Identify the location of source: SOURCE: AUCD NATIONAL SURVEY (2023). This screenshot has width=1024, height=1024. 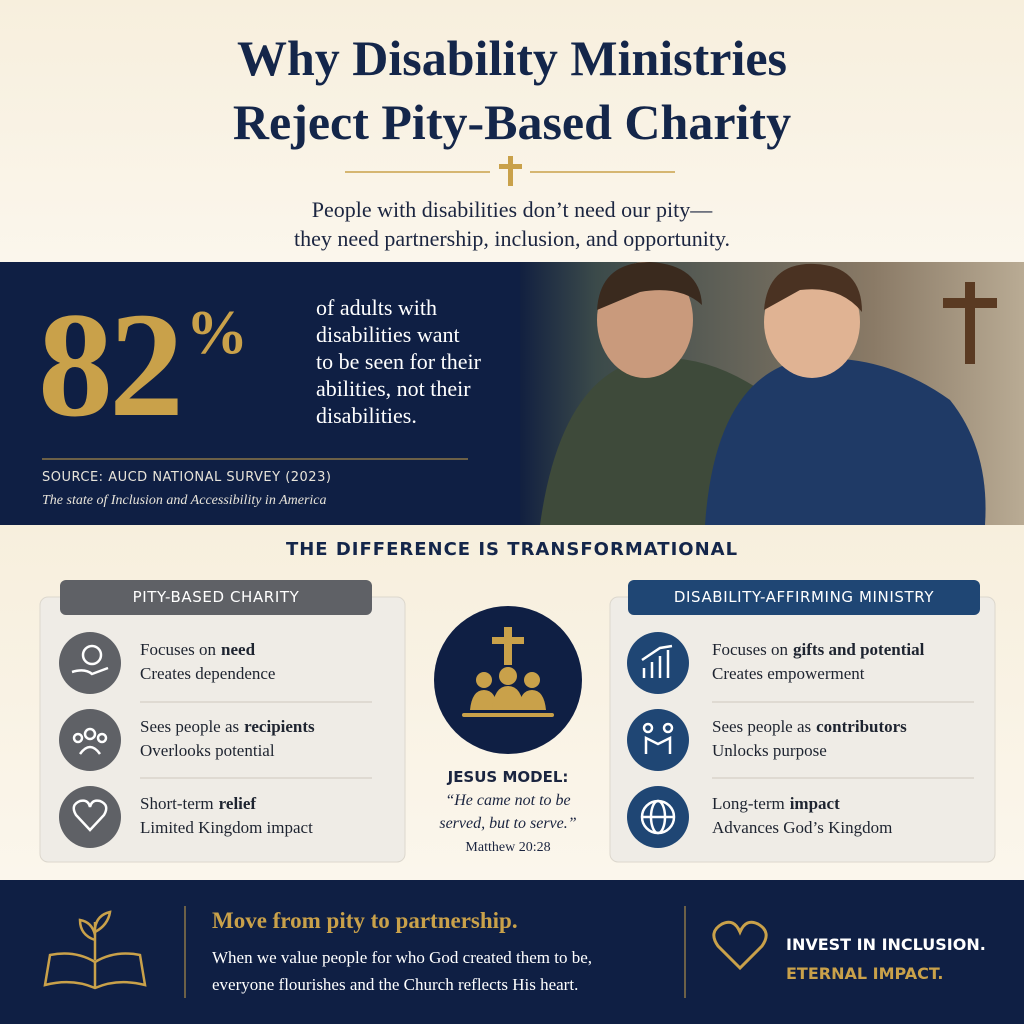
(187, 477).